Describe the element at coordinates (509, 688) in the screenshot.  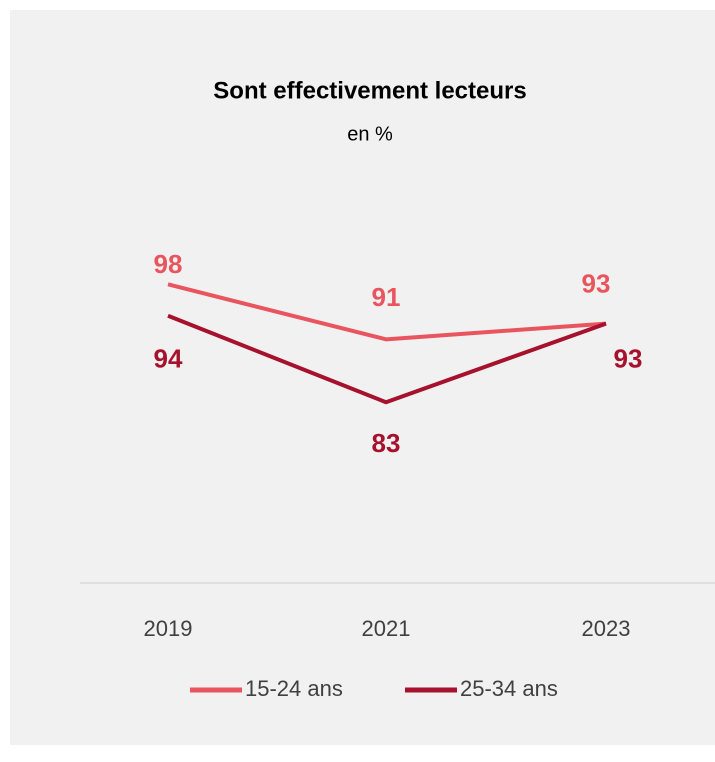
I see `legend-label: 25-34 ans` at that location.